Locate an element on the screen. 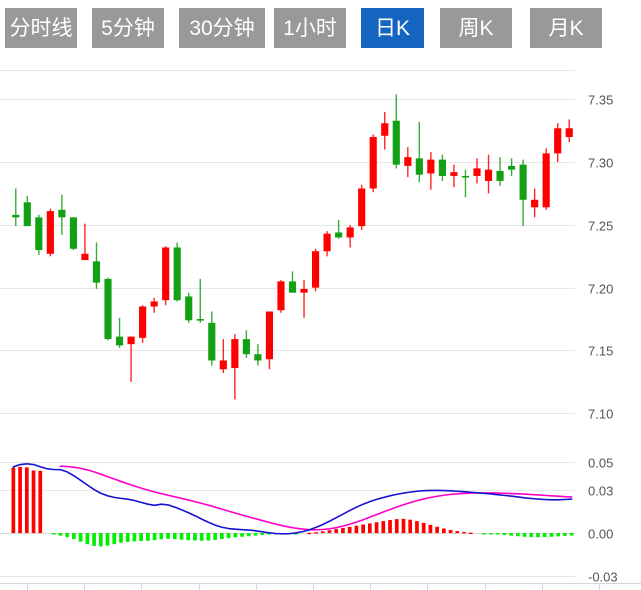 The height and width of the screenshot is (590, 641). period-tab-2: 30分钟 is located at coordinates (222, 28).